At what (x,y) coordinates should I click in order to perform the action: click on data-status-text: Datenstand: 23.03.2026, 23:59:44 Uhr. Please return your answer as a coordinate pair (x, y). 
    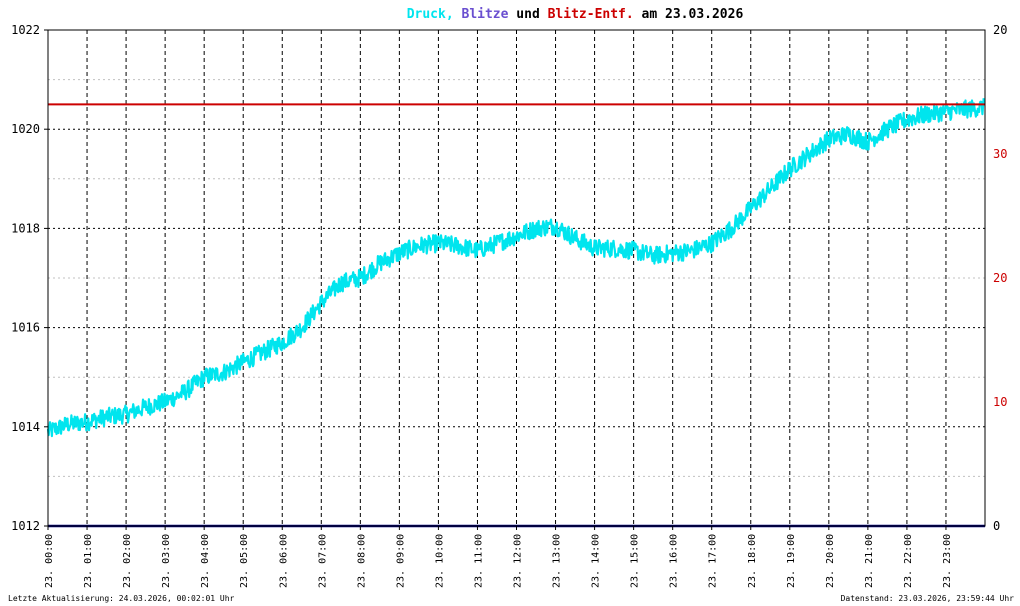
    Looking at the image, I should click on (927, 598).